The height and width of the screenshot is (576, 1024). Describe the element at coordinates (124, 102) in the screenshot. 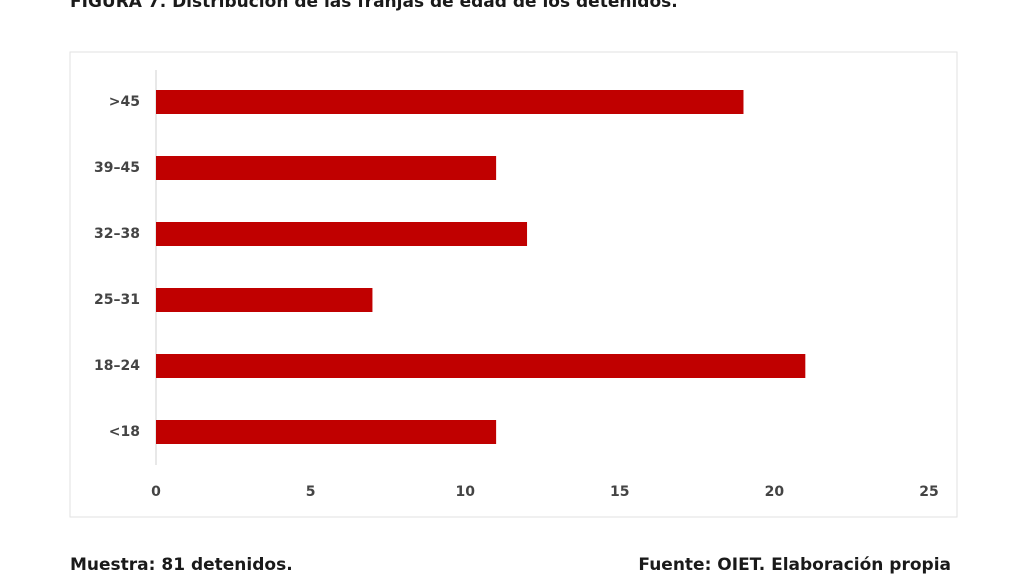

I see `y-tick-label: >45` at that location.